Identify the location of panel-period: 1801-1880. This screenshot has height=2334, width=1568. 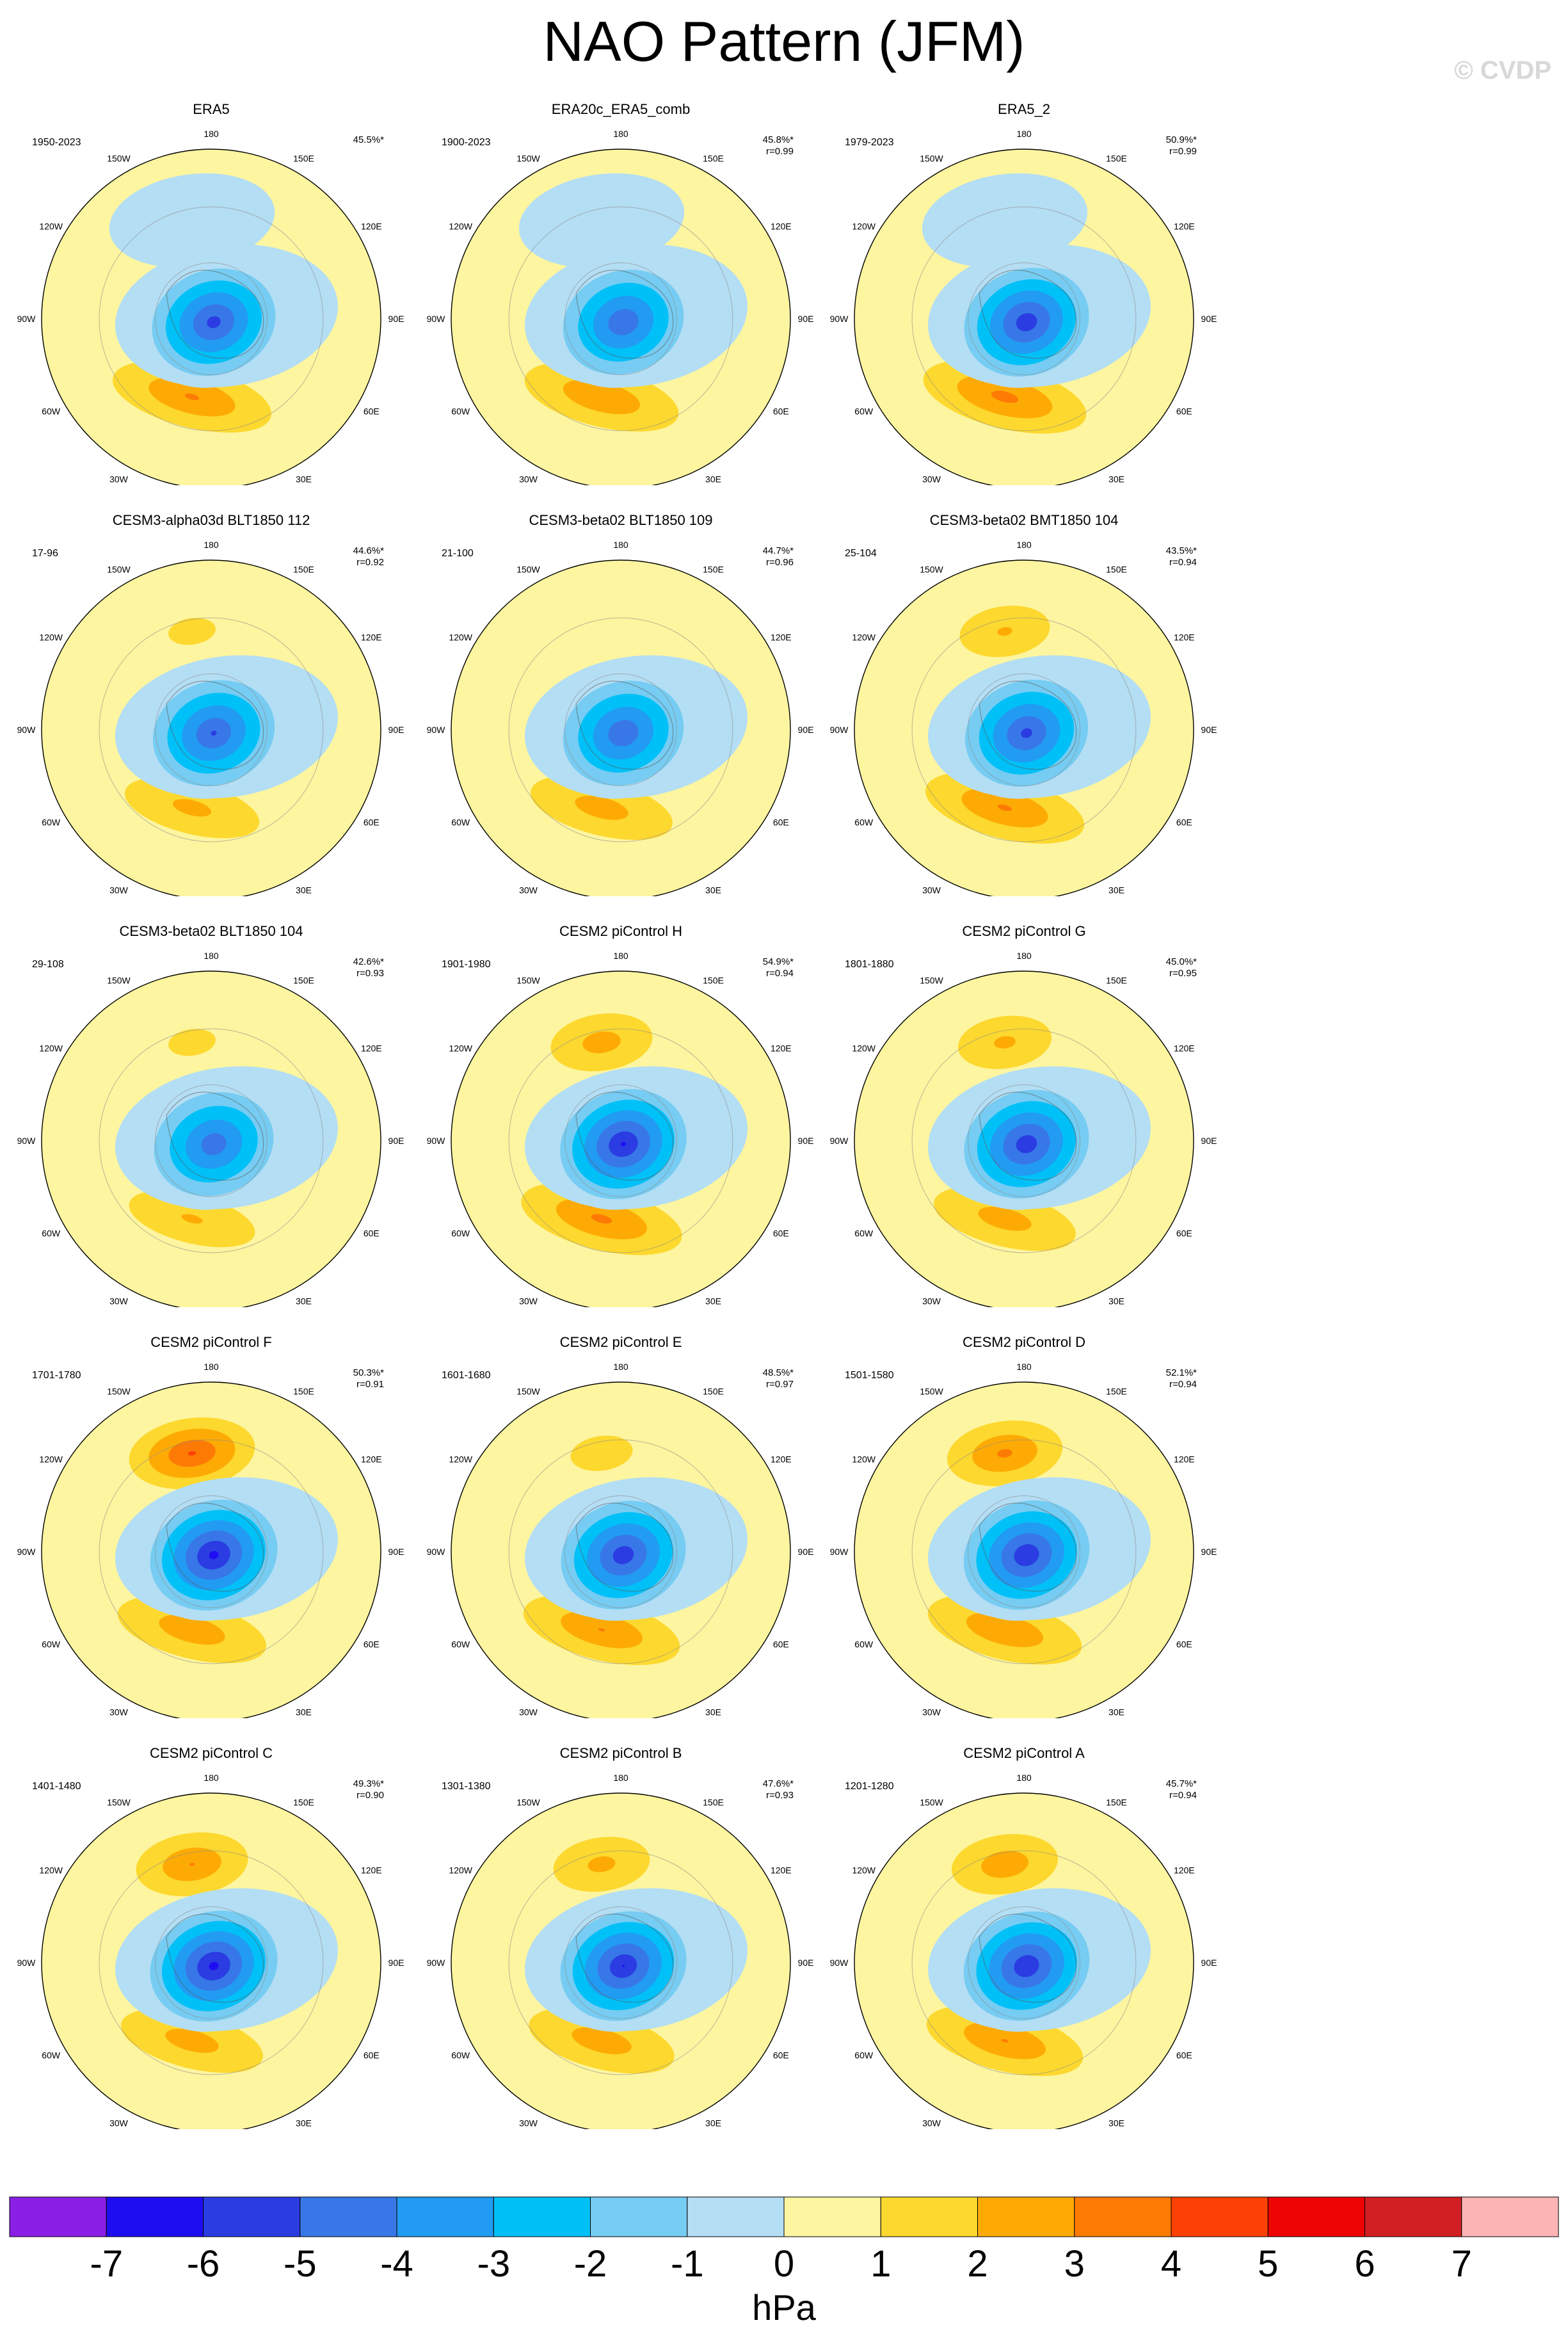
(869, 965).